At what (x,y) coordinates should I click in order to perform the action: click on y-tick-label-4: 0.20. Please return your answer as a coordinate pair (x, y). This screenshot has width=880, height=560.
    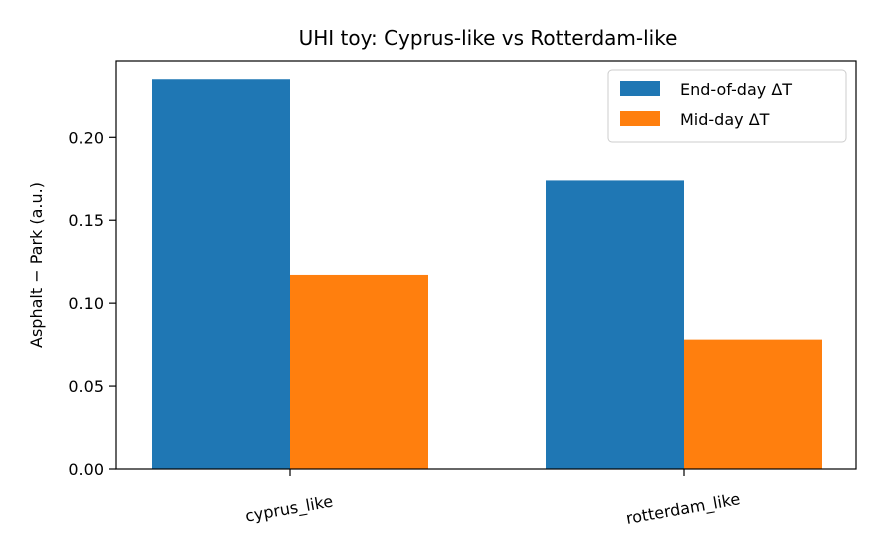
    Looking at the image, I should click on (86, 137).